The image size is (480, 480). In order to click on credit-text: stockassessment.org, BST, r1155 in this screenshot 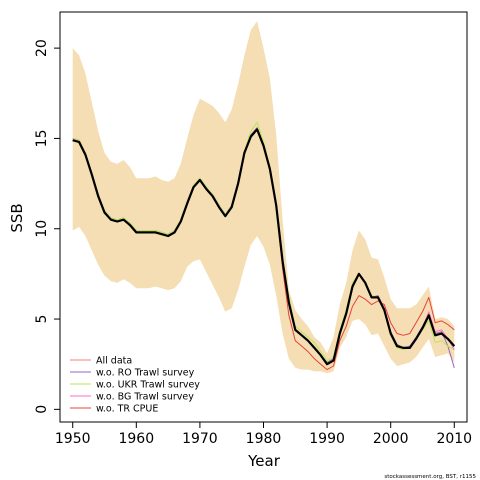, I will do `click(430, 477)`.